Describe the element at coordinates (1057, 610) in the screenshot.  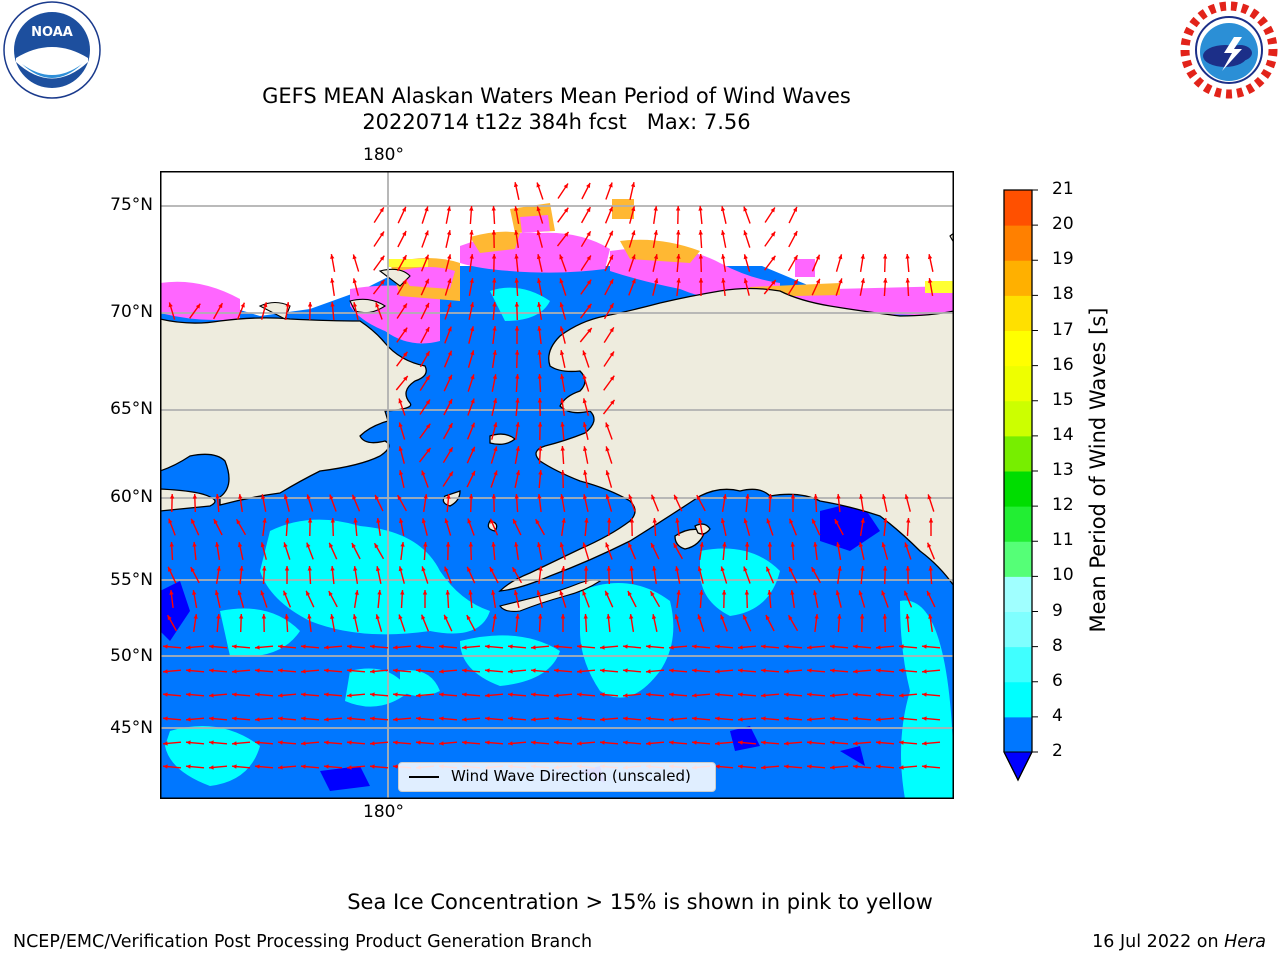
I see `colorbar-tick-label: 9` at that location.